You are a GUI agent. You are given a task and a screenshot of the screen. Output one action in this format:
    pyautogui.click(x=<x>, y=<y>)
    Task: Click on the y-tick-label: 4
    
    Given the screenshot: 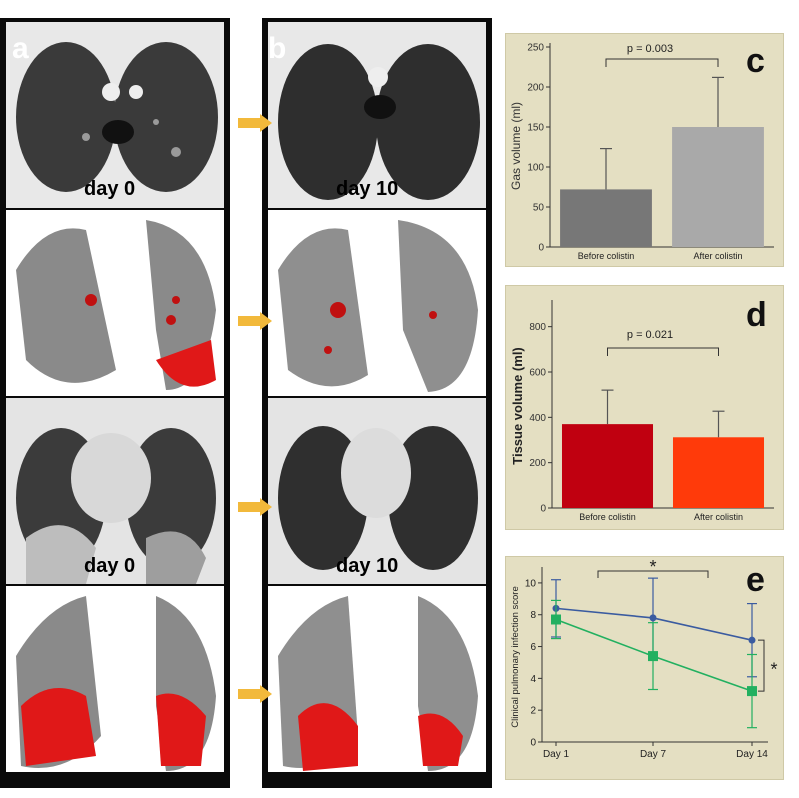 What is the action you would take?
    pyautogui.click(x=533, y=679)
    